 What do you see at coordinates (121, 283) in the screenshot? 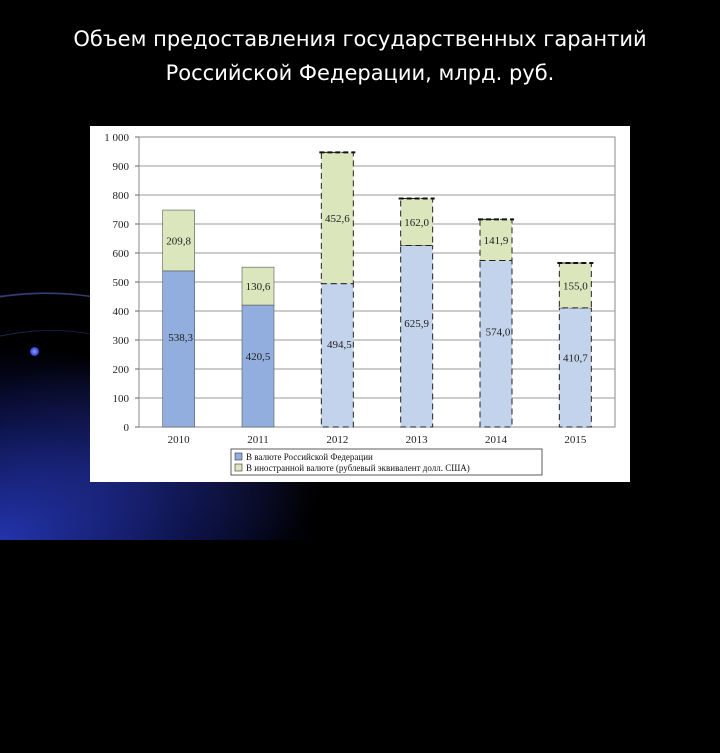
I see `y-tick-label: 500` at bounding box center [121, 283].